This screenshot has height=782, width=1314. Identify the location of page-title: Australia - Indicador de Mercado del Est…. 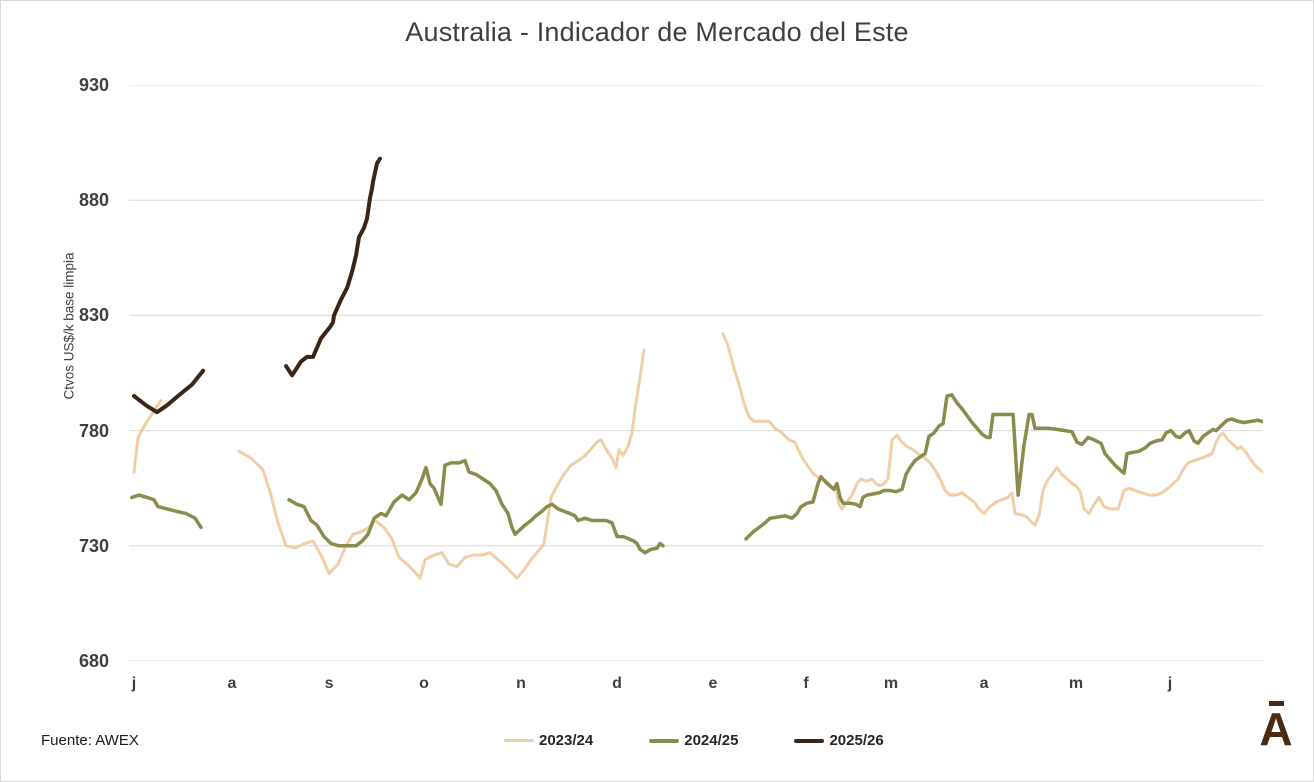
(657, 32).